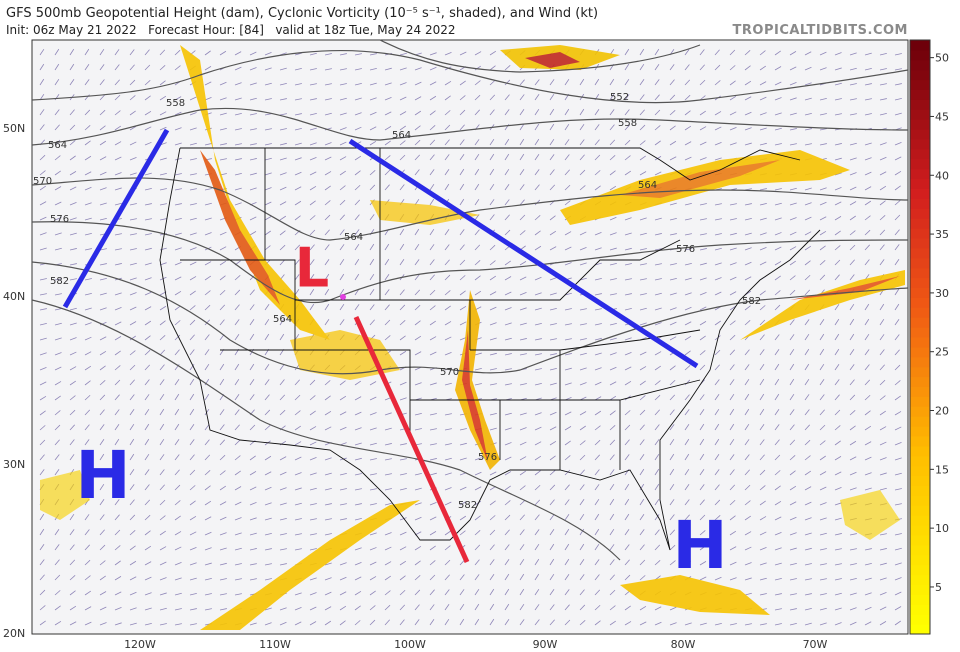  What do you see at coordinates (942, 234) in the screenshot?
I see `colorbar-tick-label: 35` at bounding box center [942, 234].